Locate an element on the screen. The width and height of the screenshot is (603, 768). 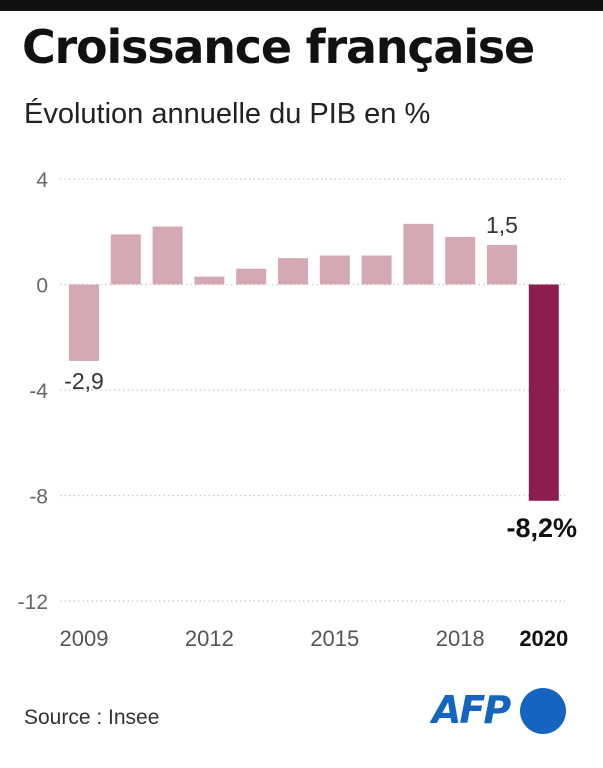
bar-2013 is located at coordinates (251, 276).